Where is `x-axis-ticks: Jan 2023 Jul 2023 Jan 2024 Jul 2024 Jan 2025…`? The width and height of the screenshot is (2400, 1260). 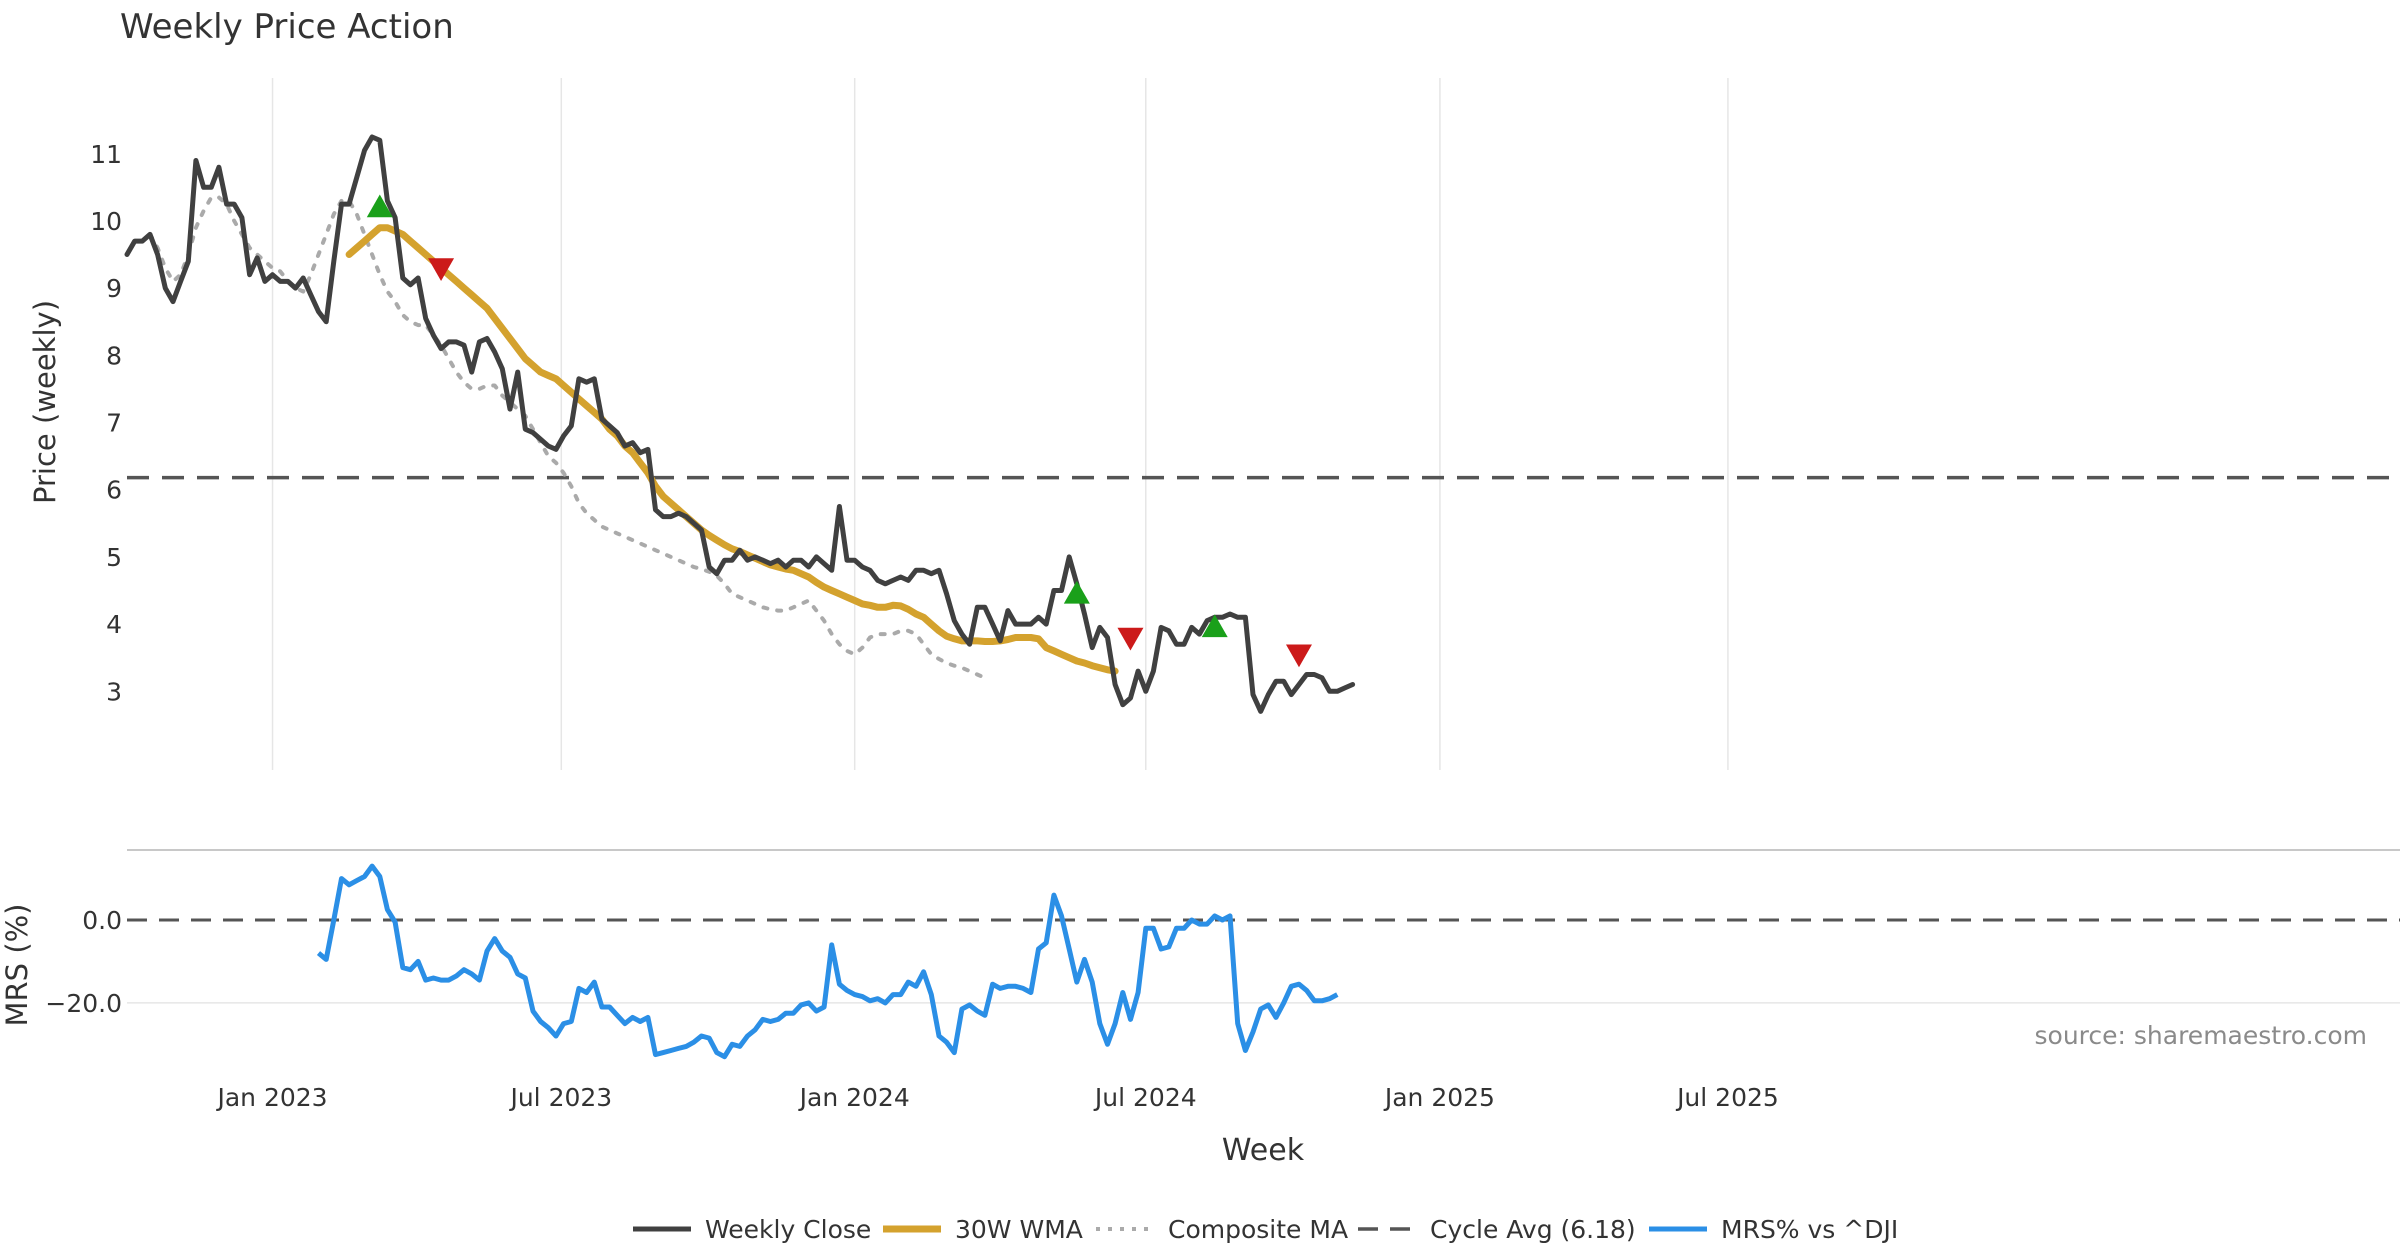
x-axis-ticks: Jan 2023 Jul 2023 Jan 2024 Jul 2024 Jan 2025… is located at coordinates (996, 1097).